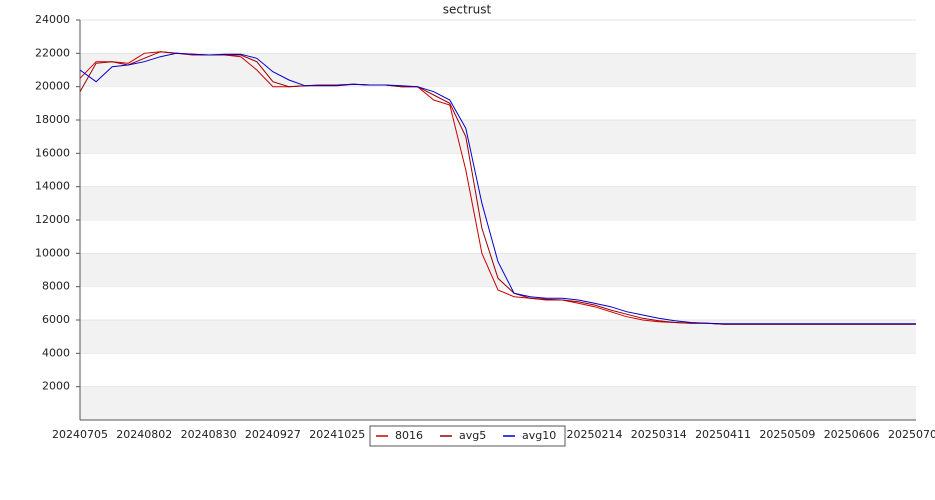 The height and width of the screenshot is (500, 935). What do you see at coordinates (659, 434) in the screenshot?
I see `x-tick-label: 20250314` at bounding box center [659, 434].